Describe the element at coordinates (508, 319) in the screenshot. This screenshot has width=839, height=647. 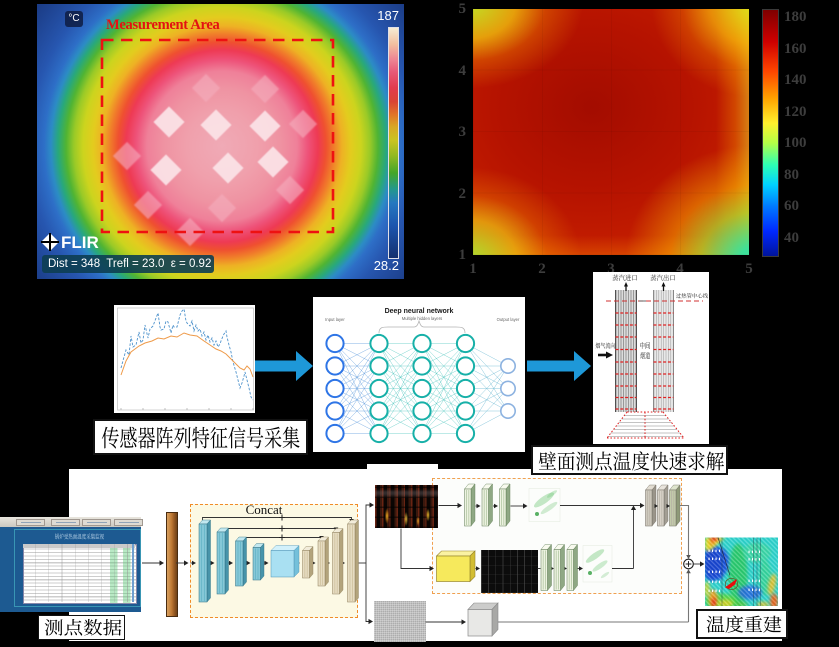
I see `svg-text: Output layer` at that location.